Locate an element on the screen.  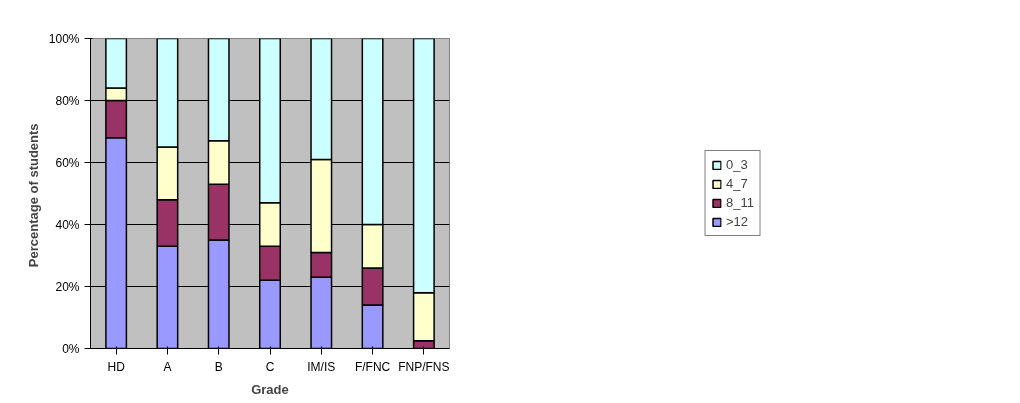
y-tick-label: 60% is located at coordinates (67, 162).